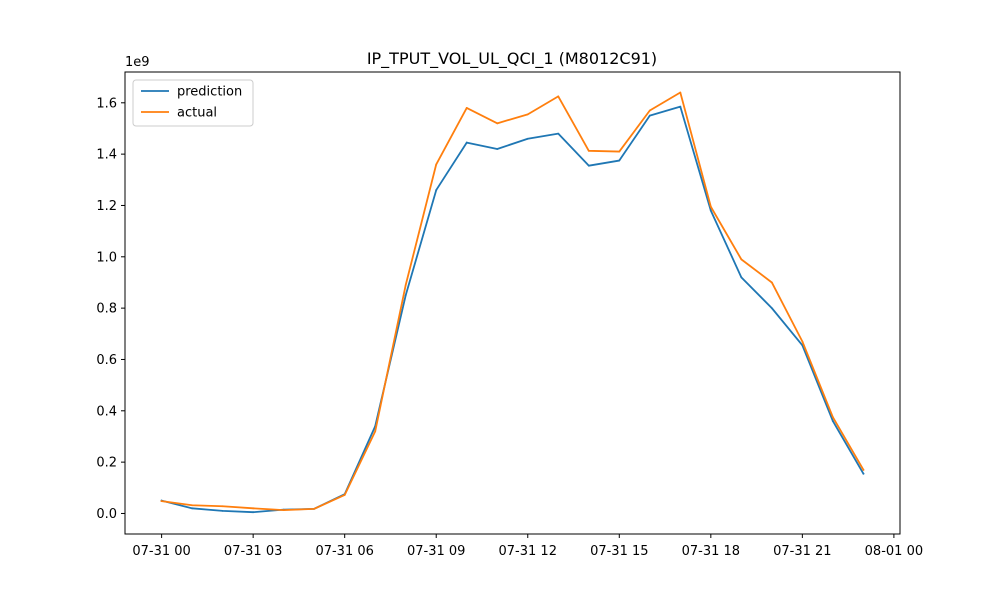  Describe the element at coordinates (106, 103) in the screenshot. I see `y-tick-label: 1.6` at that location.